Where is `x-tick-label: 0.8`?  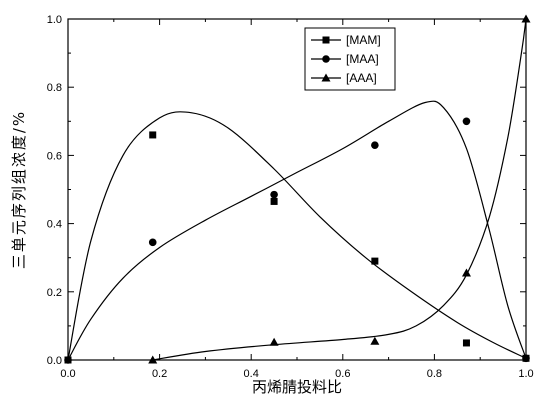
x-tick-label: 0.8 is located at coordinates (434, 374).